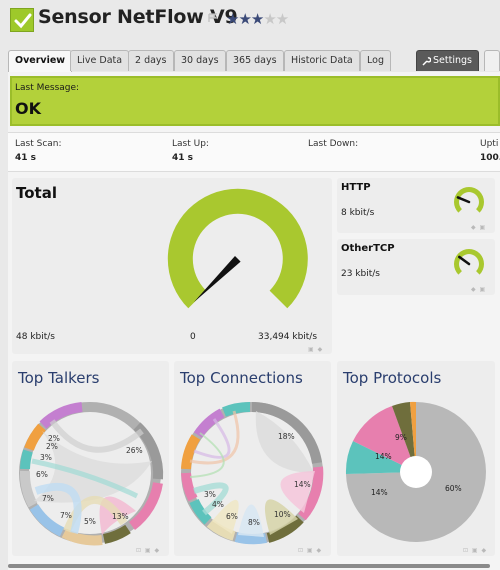 Image resolution: width=500 pixels, height=570 pixels. I want to click on last-message-banner: Last Message: OK, so click(255, 101).